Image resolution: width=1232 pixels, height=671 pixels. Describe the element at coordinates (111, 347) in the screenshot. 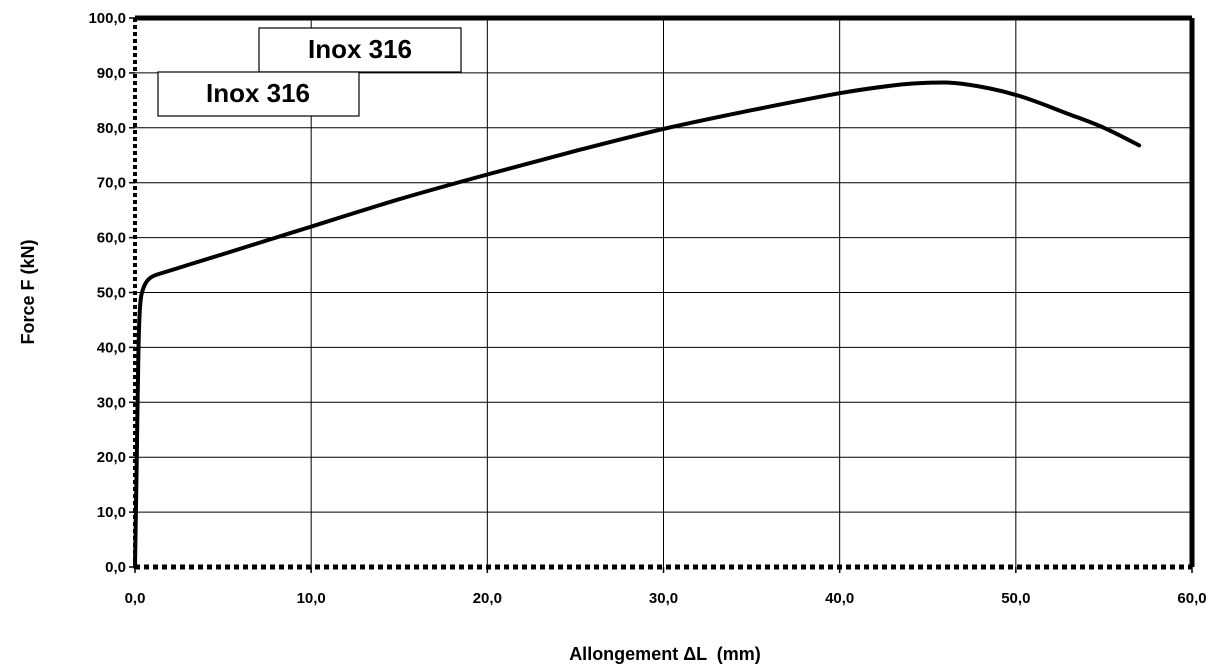

I see `y-tick-label: 40,0` at that location.